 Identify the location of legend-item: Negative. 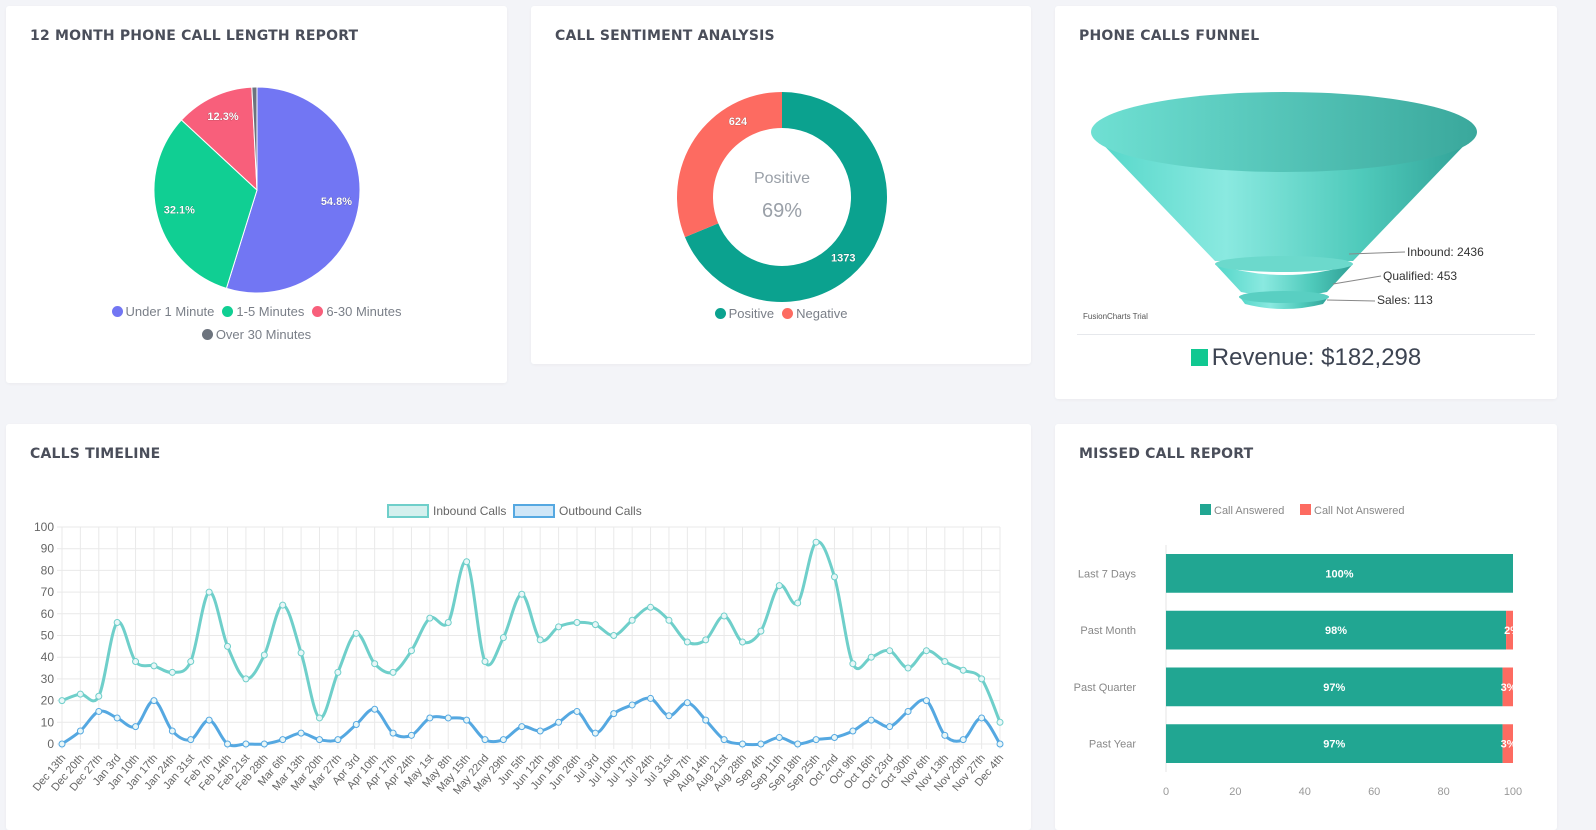
(814, 313).